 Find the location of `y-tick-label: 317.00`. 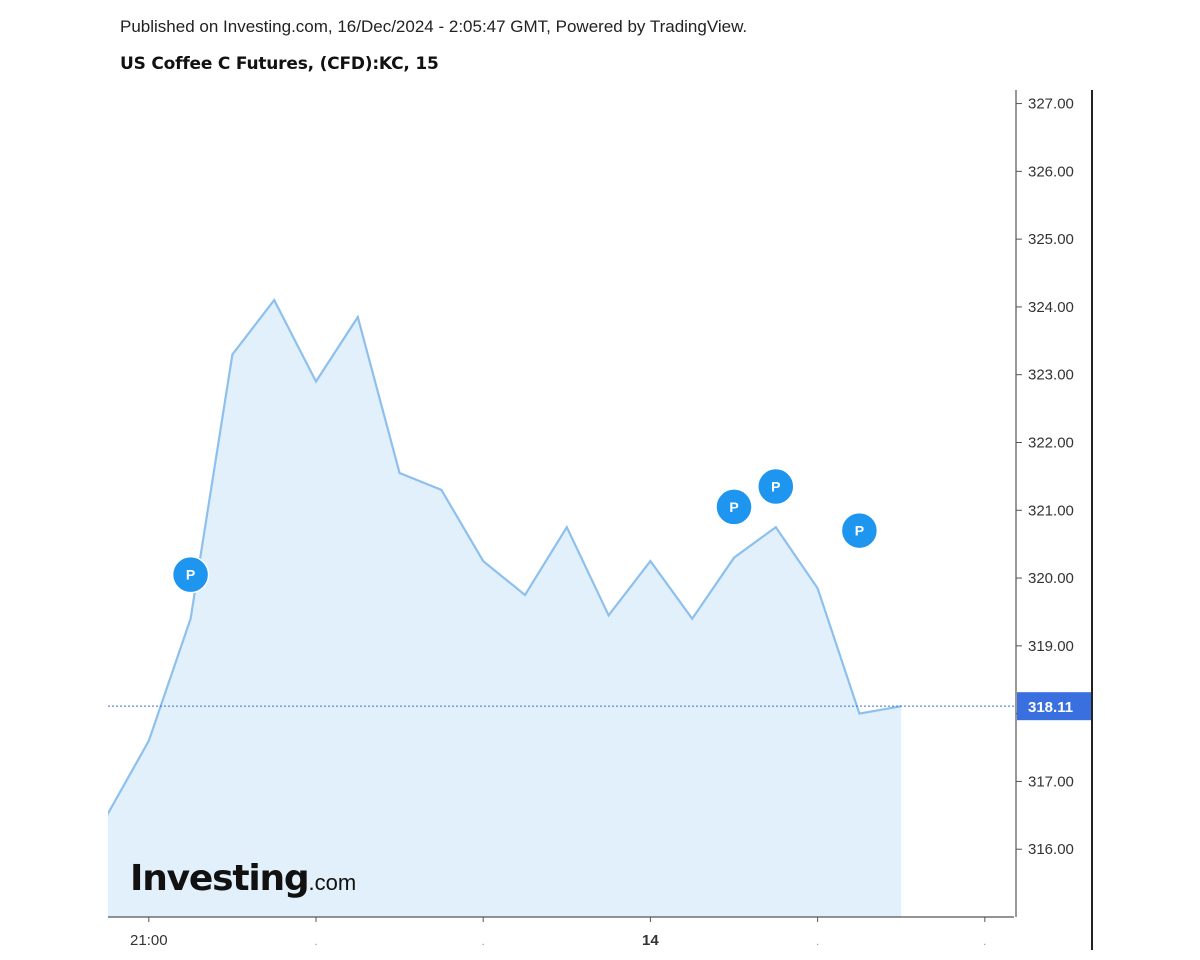

y-tick-label: 317.00 is located at coordinates (1051, 781).